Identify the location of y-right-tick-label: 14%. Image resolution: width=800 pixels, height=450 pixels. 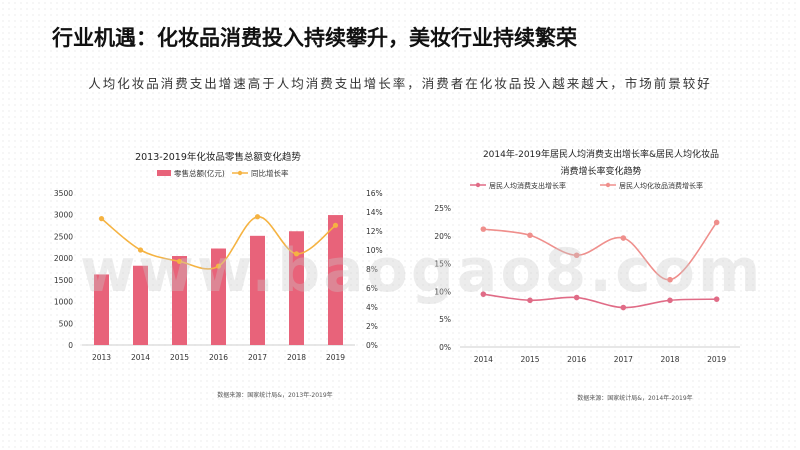
(374, 212).